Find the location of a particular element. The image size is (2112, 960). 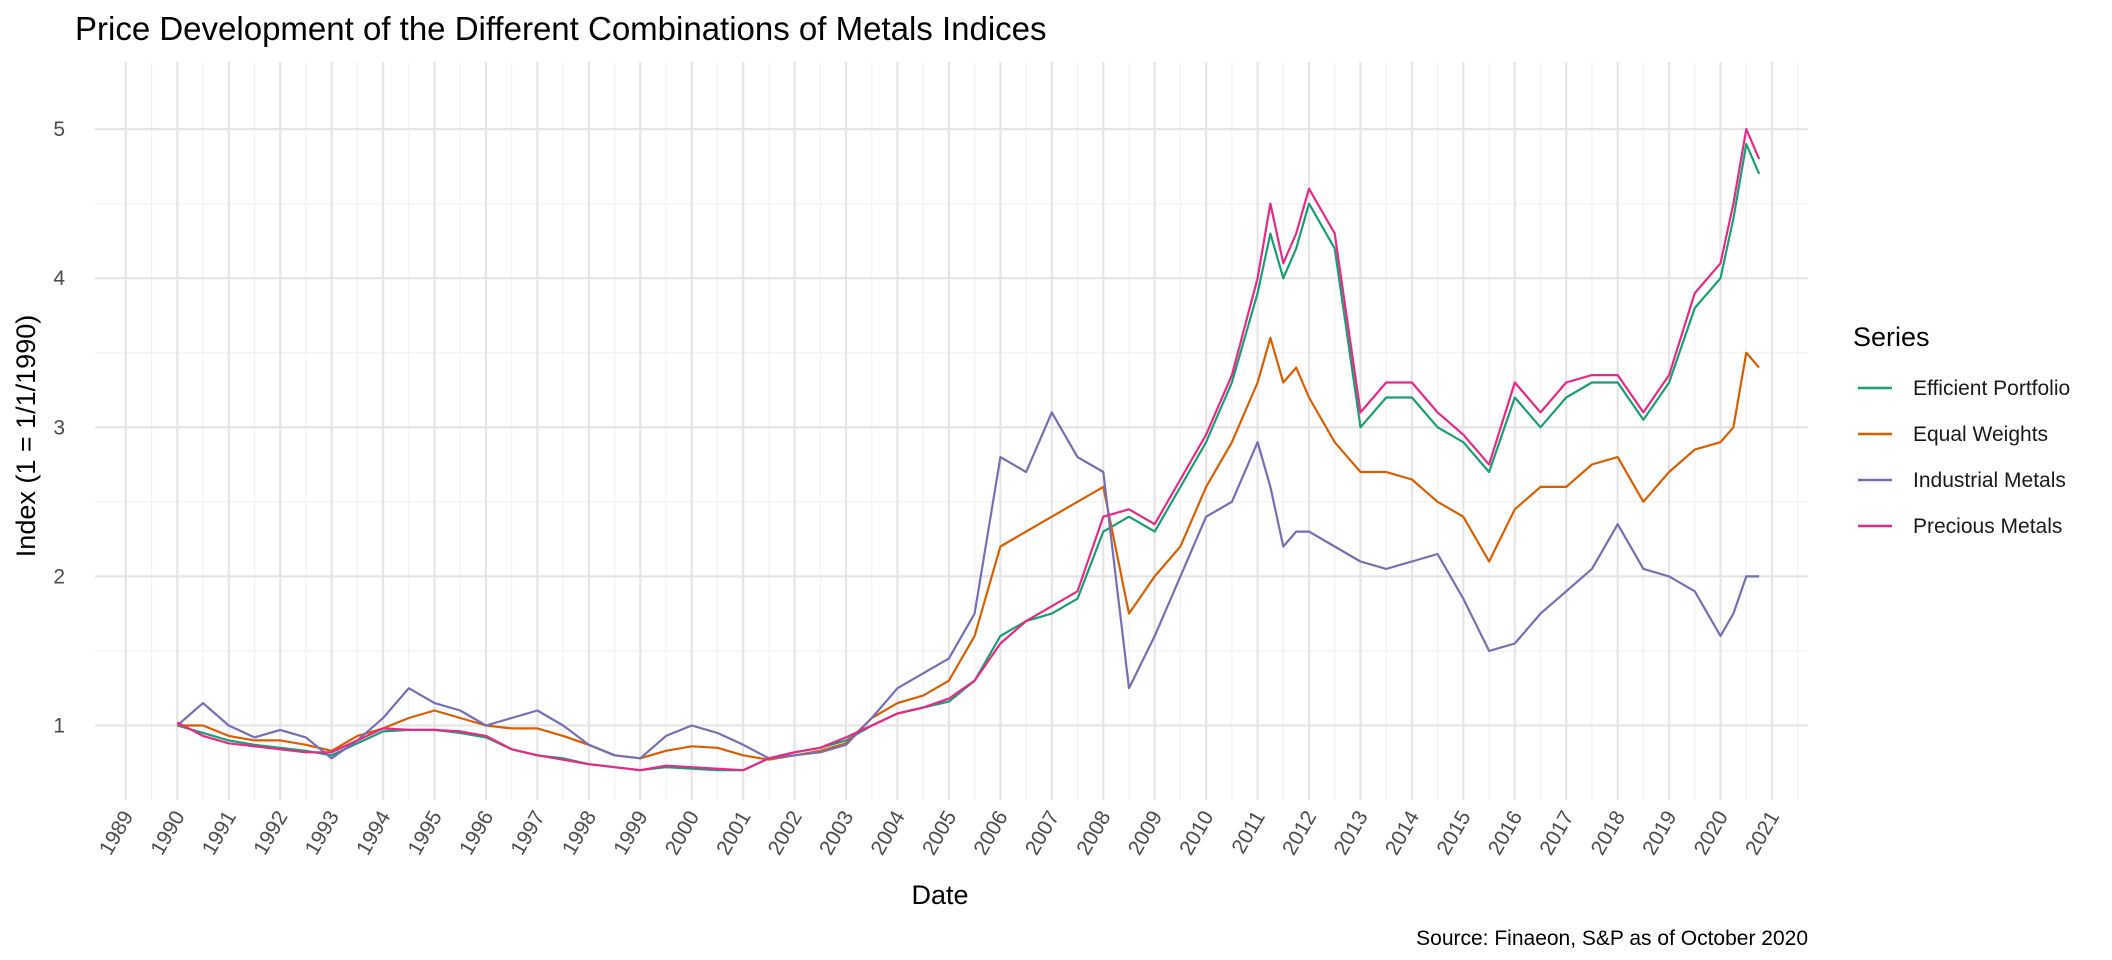

x-tick-label: 2006 is located at coordinates (990, 833).